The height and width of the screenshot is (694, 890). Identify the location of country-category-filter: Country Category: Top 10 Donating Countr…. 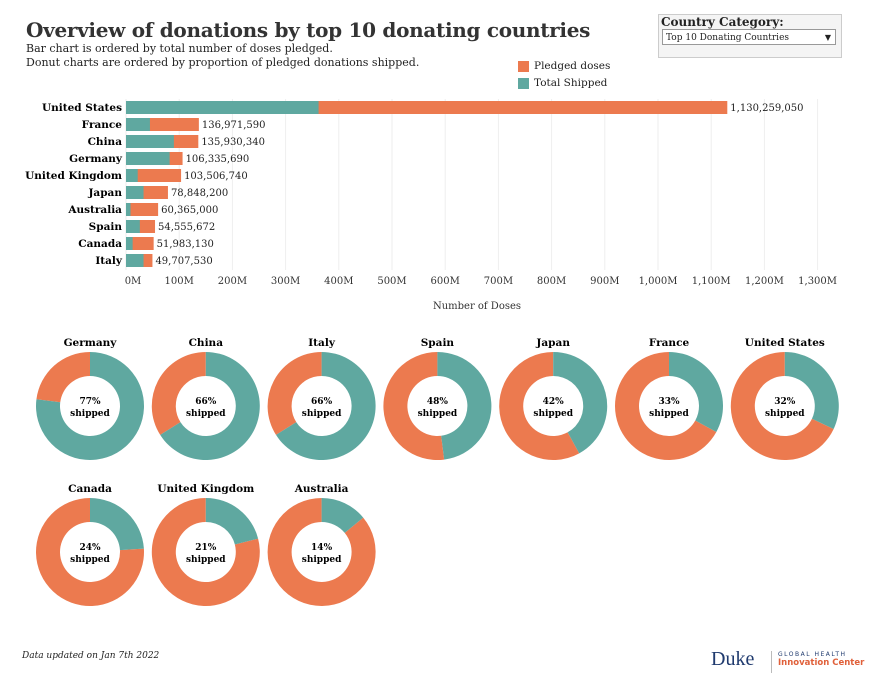
(750, 36).